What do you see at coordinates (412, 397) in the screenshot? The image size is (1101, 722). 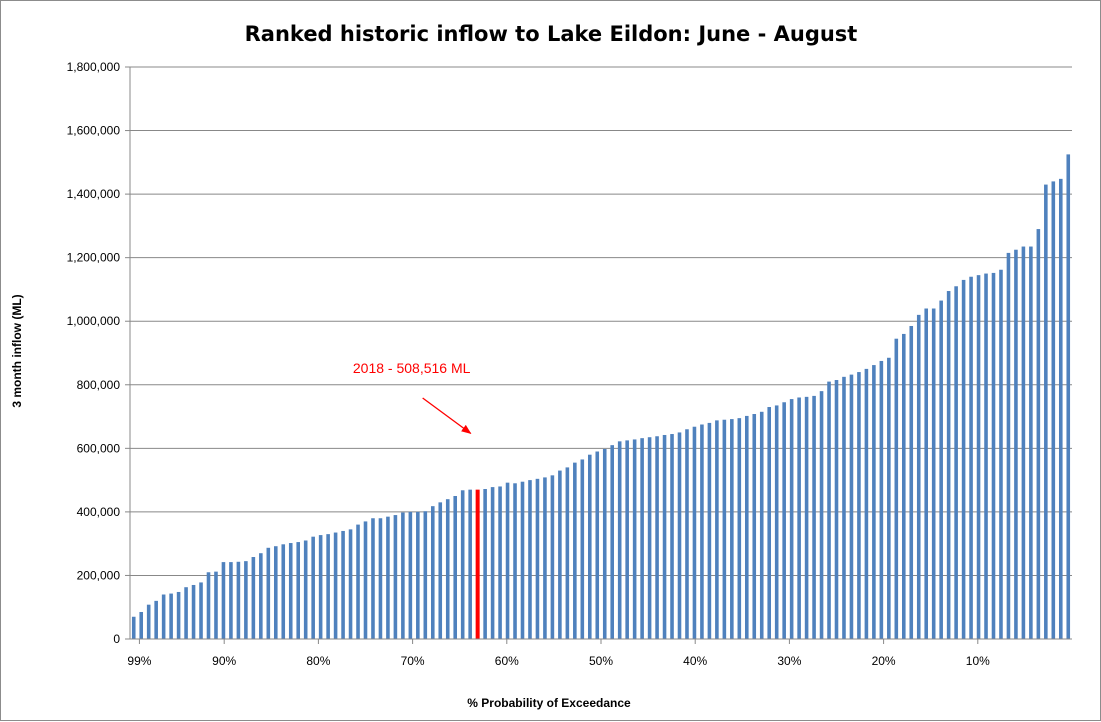 I see `annotation: 2018 - 508,516 ML` at bounding box center [412, 397].